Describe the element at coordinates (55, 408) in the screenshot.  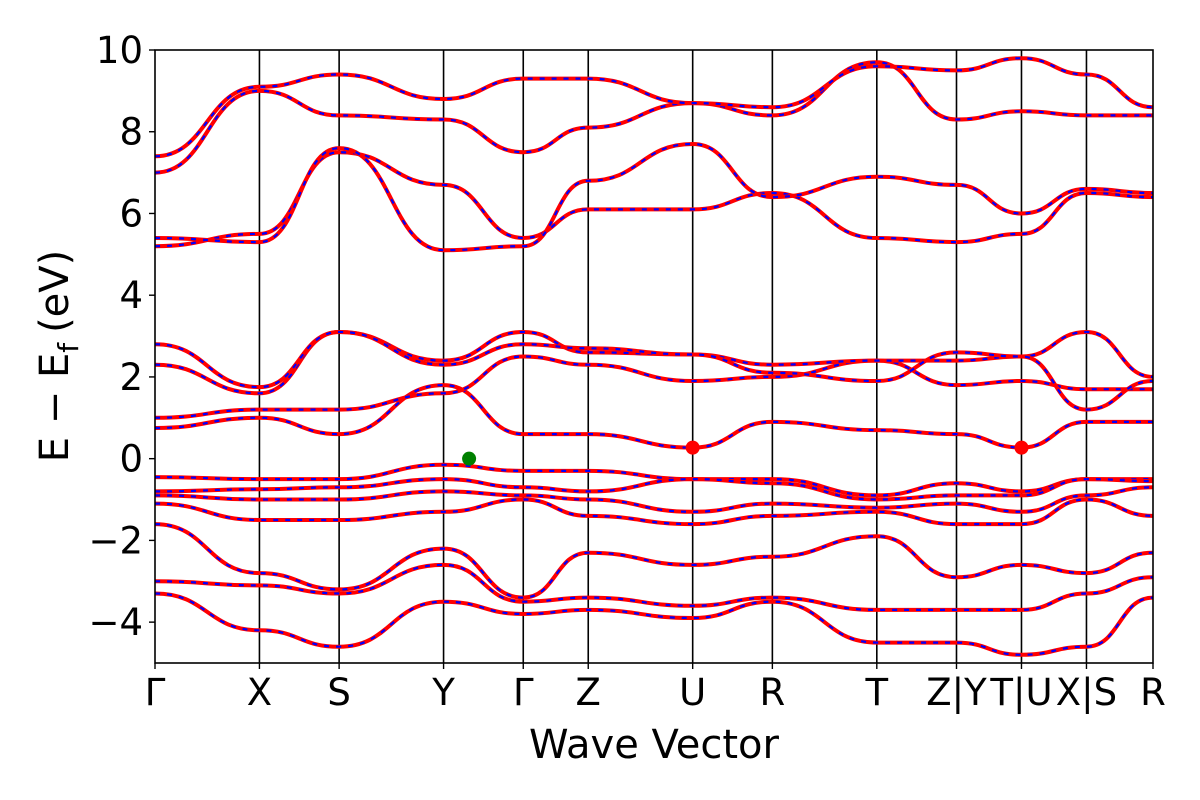
I see `y-axis-label-main: E − E` at that location.